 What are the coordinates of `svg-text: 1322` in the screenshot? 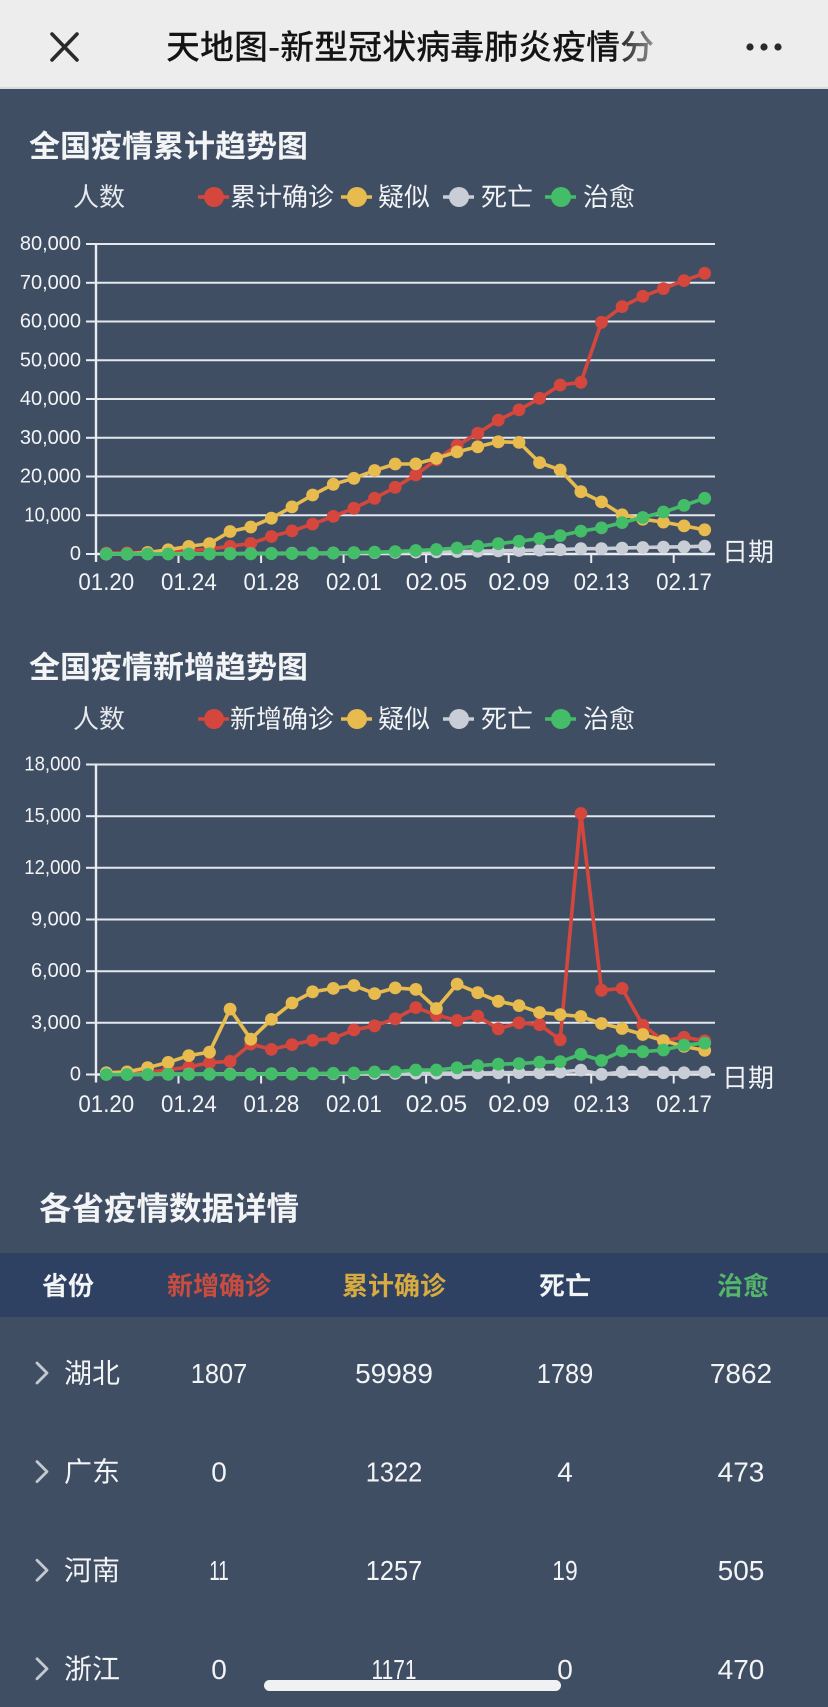 It's located at (394, 1472).